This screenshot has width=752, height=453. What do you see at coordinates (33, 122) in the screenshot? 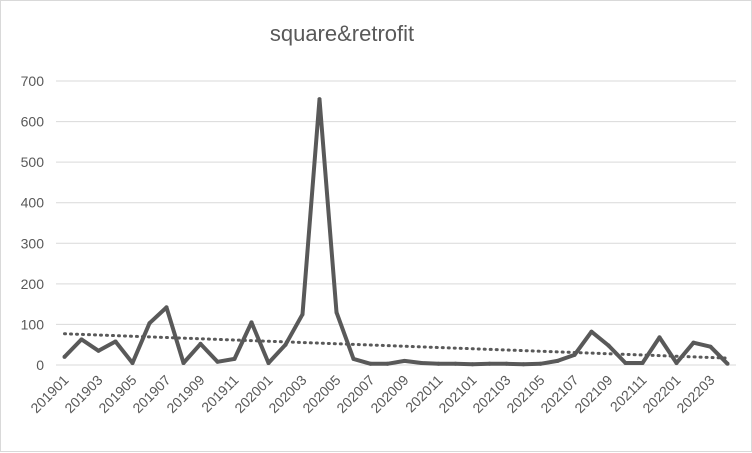
I see `y-tick-label: 600` at bounding box center [33, 122].